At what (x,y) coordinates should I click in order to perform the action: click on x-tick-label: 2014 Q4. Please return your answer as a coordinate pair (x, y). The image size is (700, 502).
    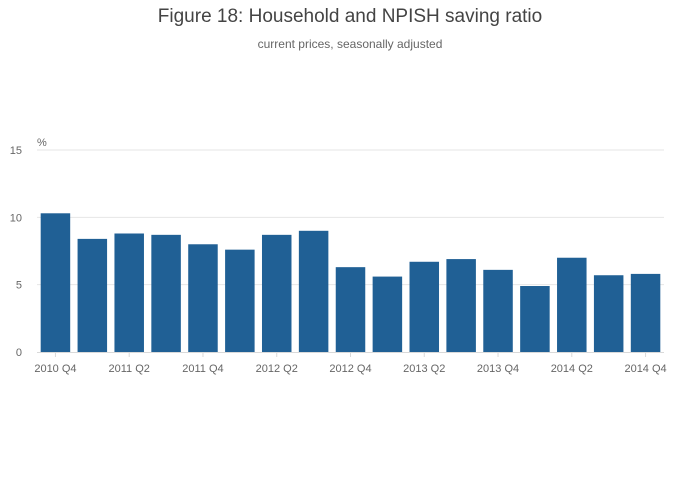
    Looking at the image, I should click on (645, 369).